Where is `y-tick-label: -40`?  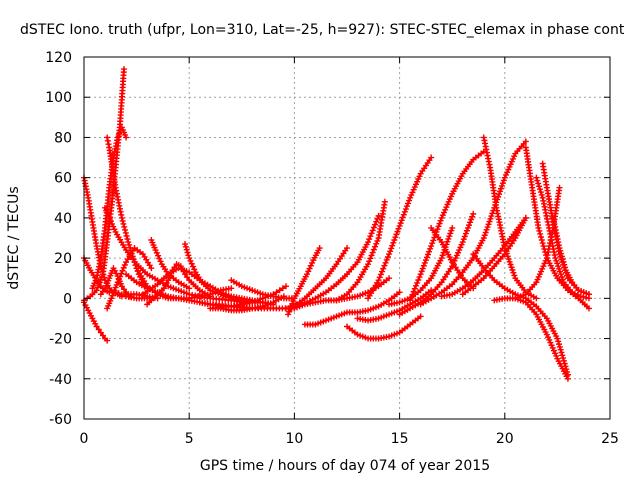 y-tick-label: -40 is located at coordinates (60, 380).